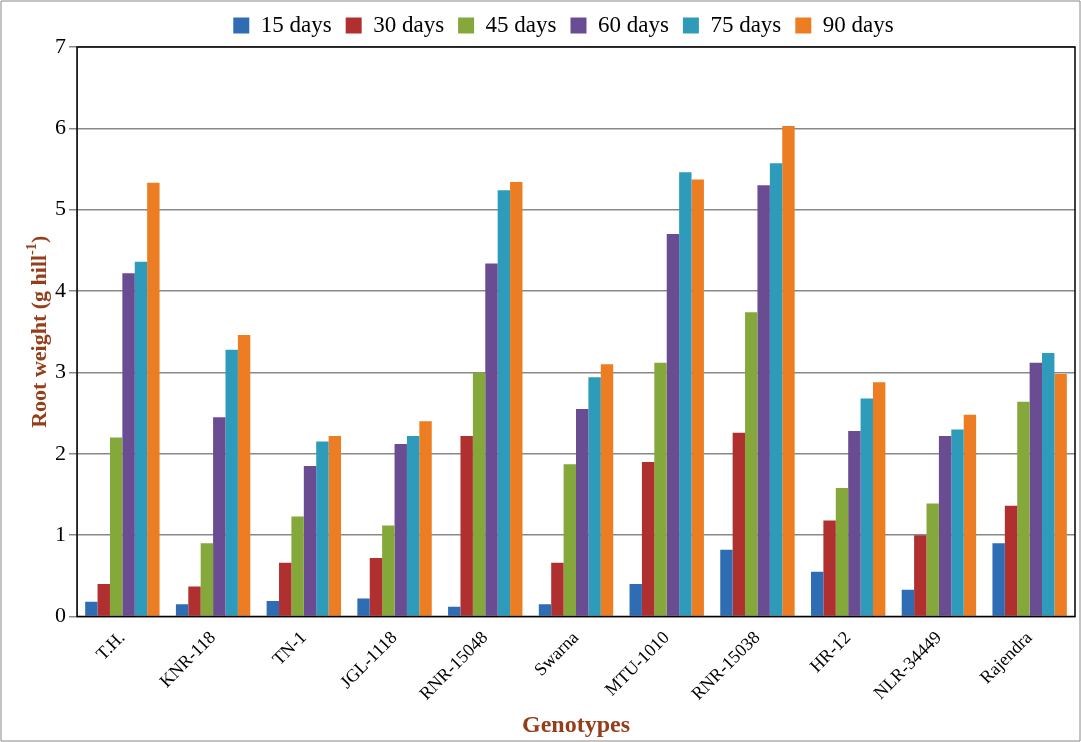  I want to click on y-axis-title: Root weight (g hill-1), so click(37, 331).